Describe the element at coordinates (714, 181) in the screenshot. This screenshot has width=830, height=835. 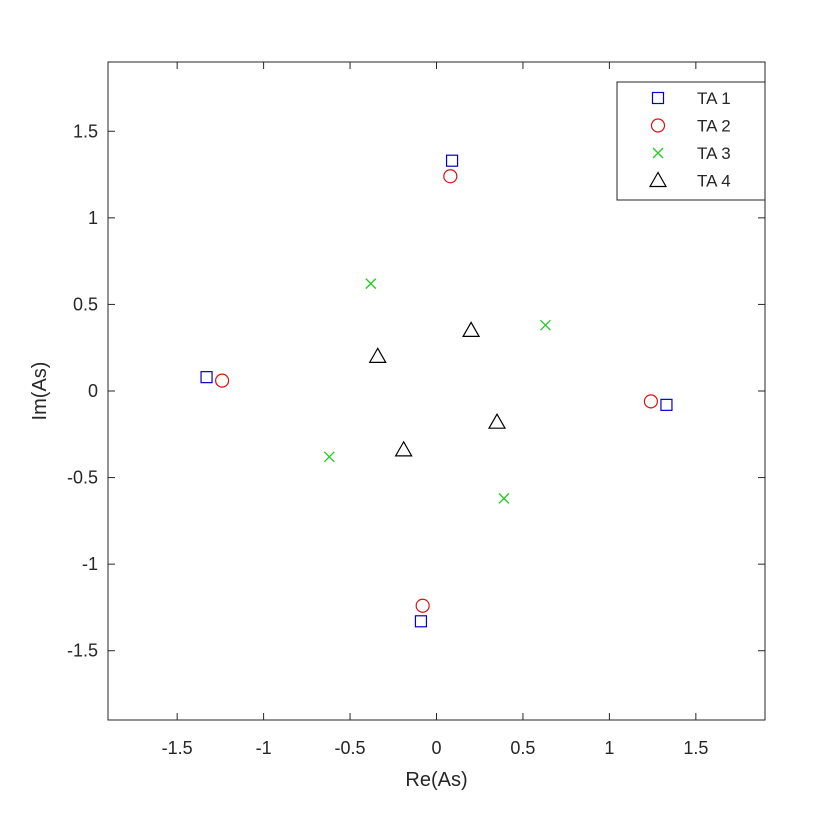
I see `legend-label: TA 4` at that location.